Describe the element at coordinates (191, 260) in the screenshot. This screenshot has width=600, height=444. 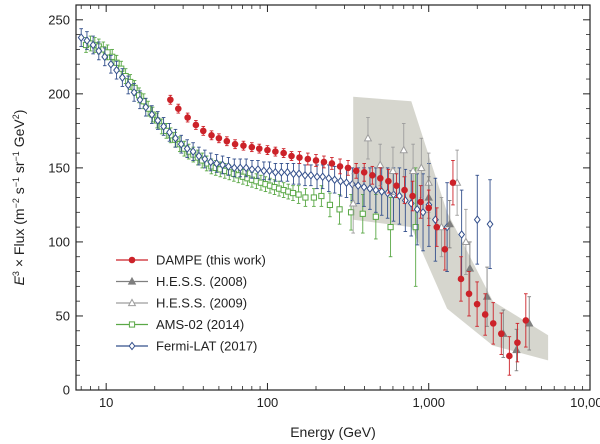
I see `legend-item: DAMPE (this work)` at that location.